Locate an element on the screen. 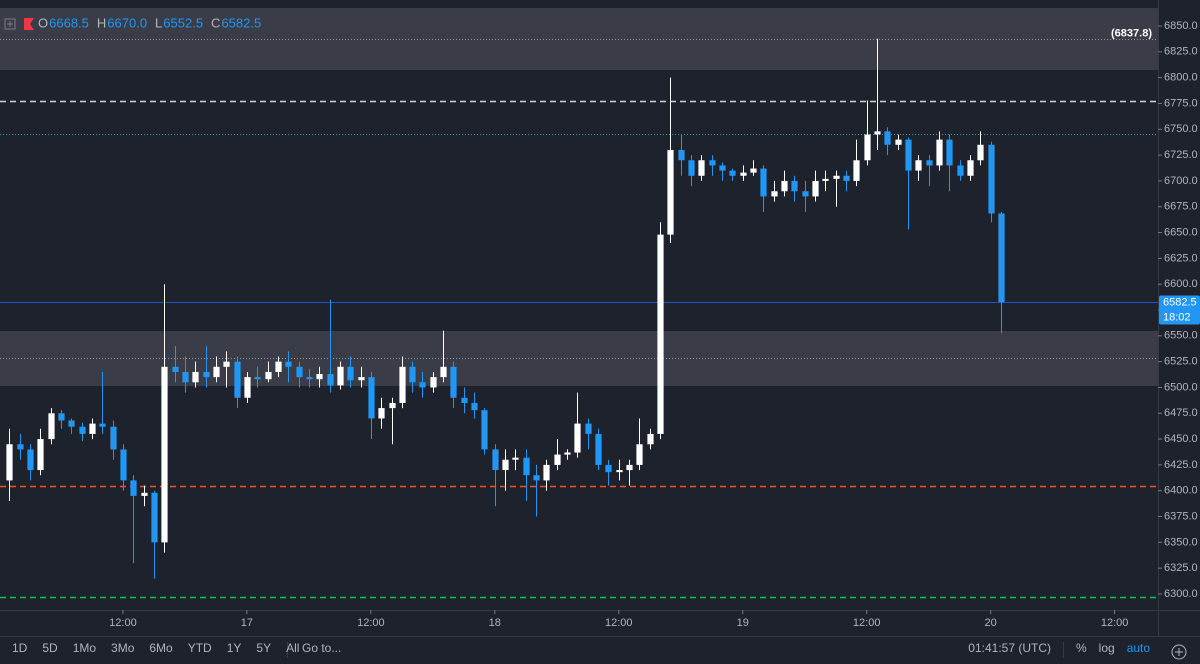 The width and height of the screenshot is (1200, 664). range-button: 6Mo is located at coordinates (161, 648).